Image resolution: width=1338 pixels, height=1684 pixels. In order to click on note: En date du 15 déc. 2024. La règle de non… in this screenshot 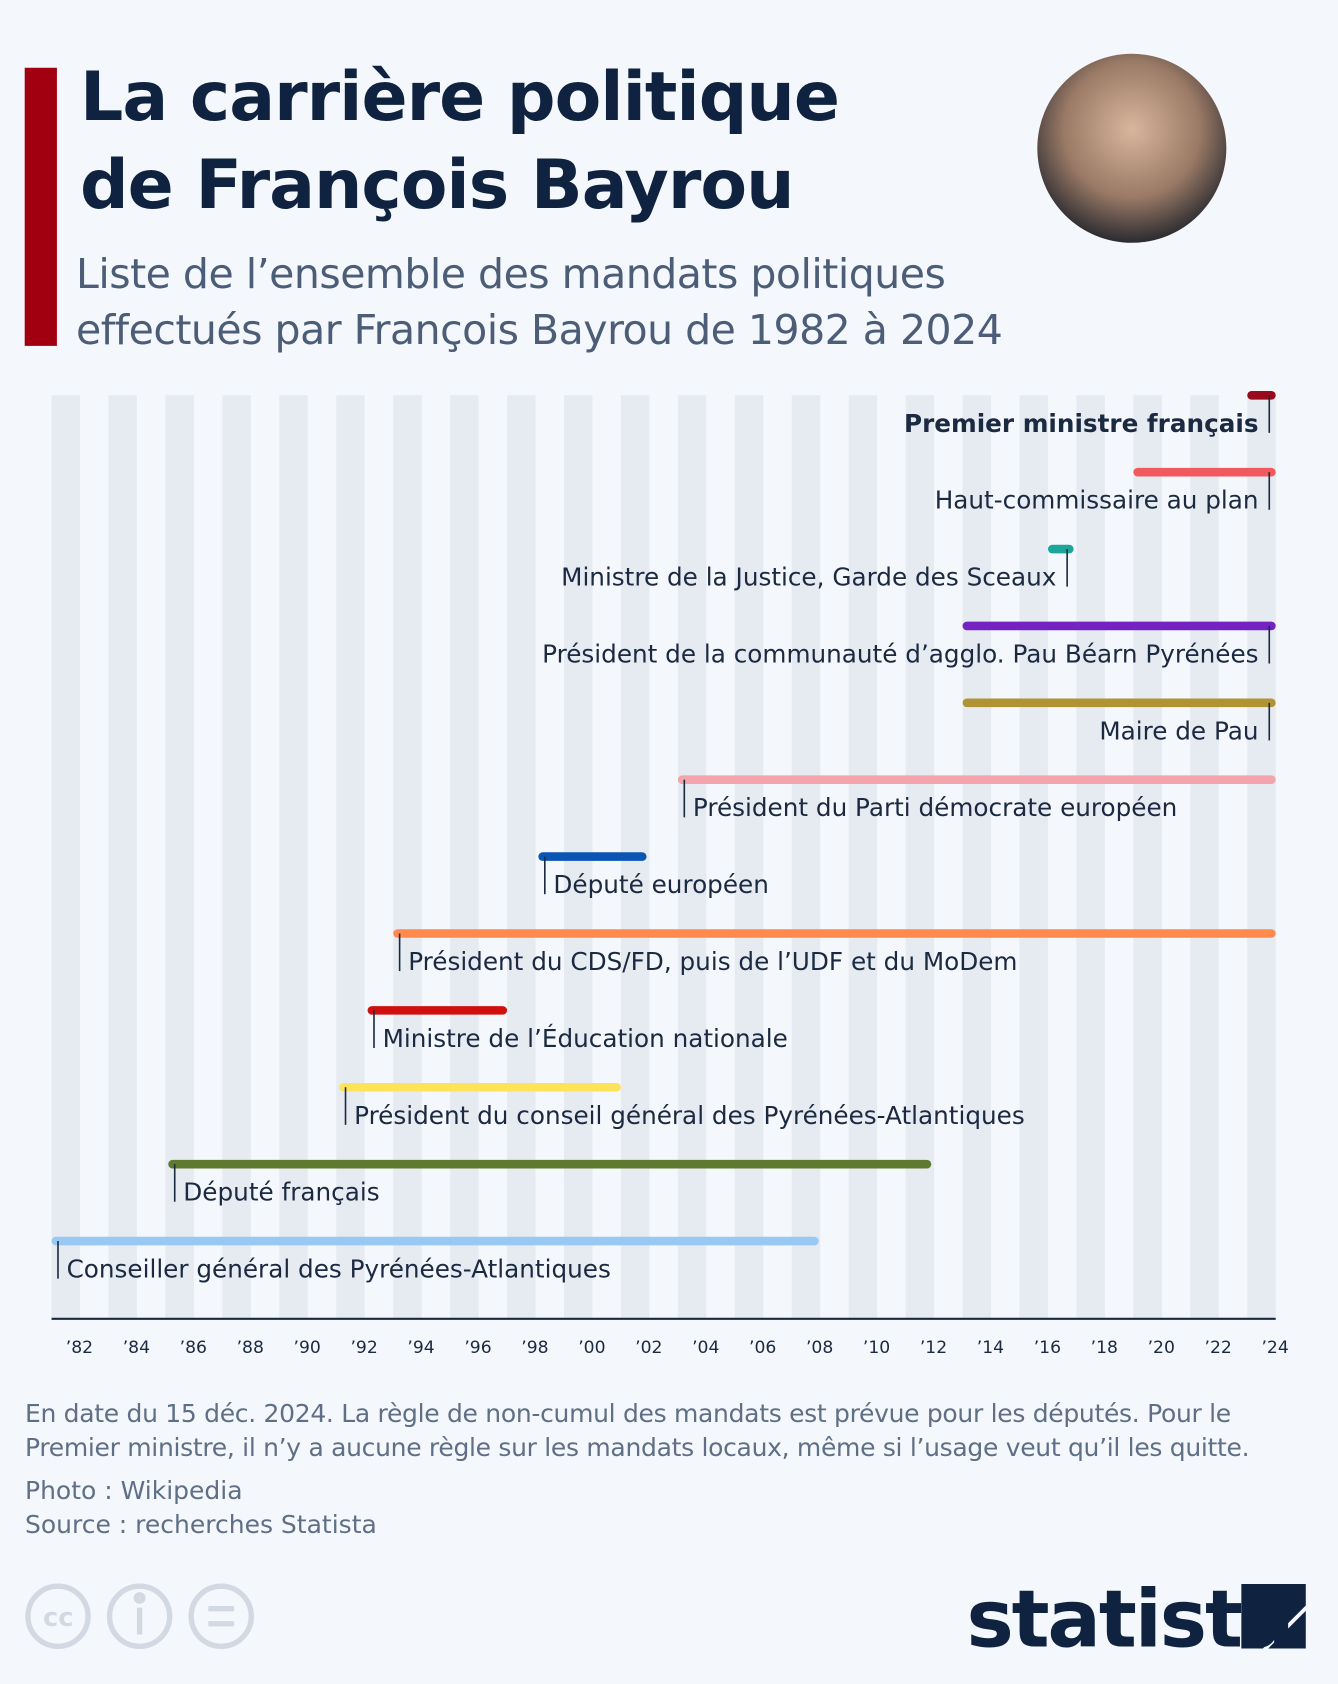, I will do `click(637, 1430)`.